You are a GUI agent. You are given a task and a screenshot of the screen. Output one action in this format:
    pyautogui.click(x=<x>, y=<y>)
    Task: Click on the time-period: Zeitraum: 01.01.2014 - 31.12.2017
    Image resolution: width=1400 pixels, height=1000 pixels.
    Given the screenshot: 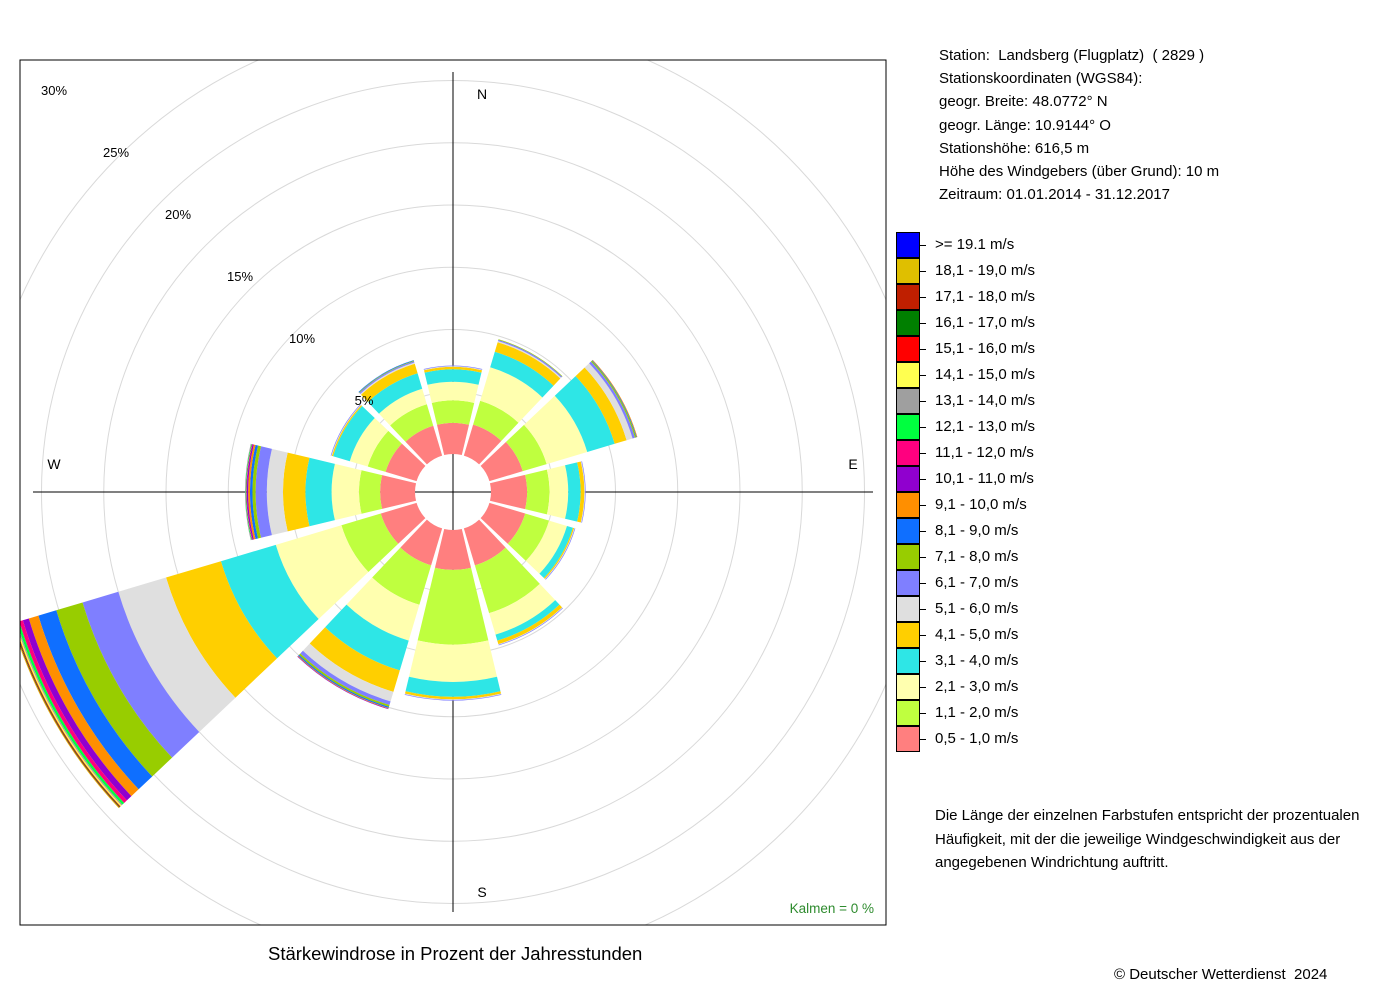 What is the action you would take?
    pyautogui.click(x=1054, y=195)
    